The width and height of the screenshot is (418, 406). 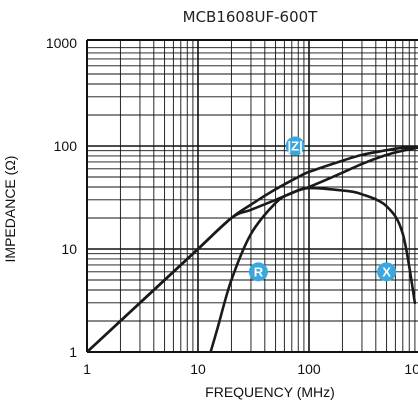 I want to click on y-tick-label: 10, so click(x=69, y=249).